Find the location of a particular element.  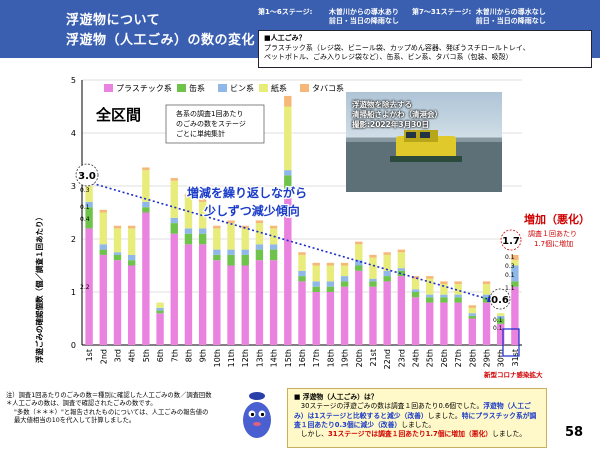

definition-line-2: ペットボトル、ごみ入りレジ袋など）、缶系、ビン系、タバコ系（包装、吸殻） is located at coordinates (388, 57).